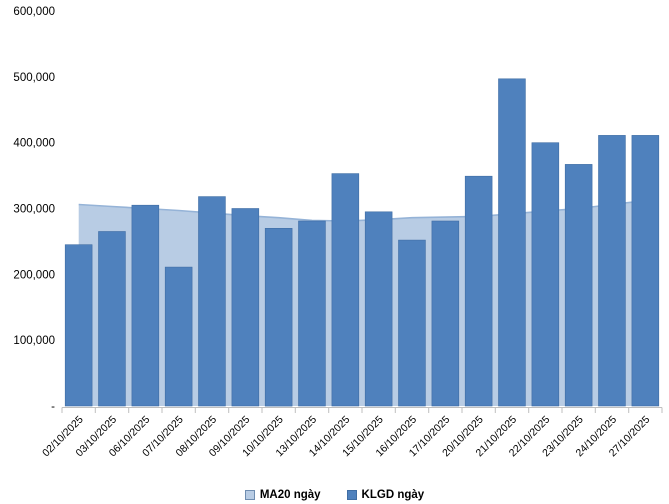  I want to click on legend-item-ma20: MA20 ngày, so click(282, 495).